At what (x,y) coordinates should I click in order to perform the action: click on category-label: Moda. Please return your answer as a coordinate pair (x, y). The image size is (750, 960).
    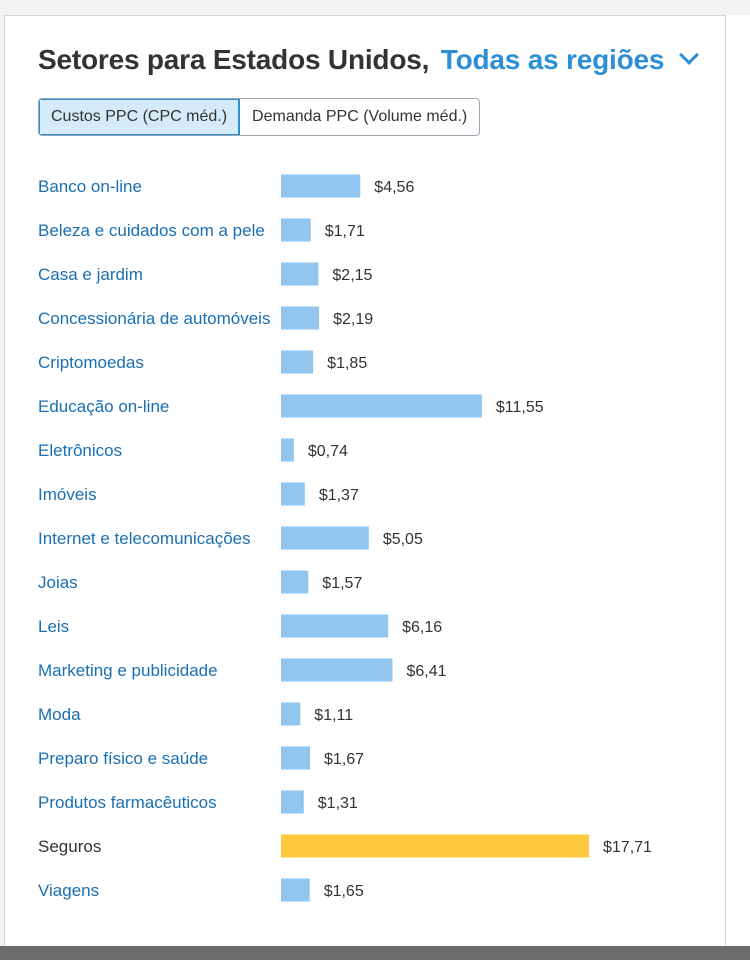
    Looking at the image, I should click on (59, 714).